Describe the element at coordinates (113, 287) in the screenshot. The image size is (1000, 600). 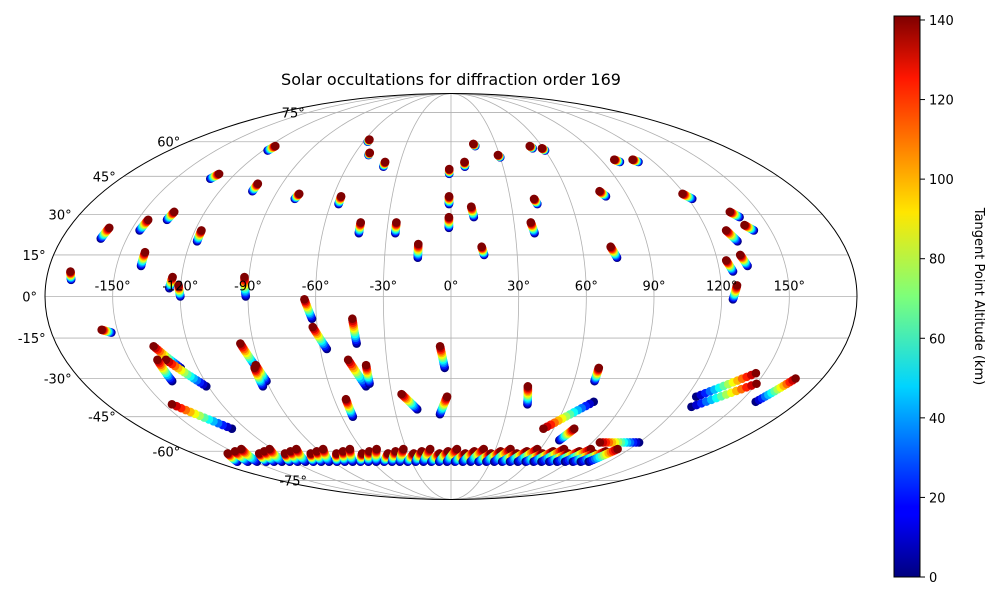
I see `longitude-tick-label: -150°` at that location.